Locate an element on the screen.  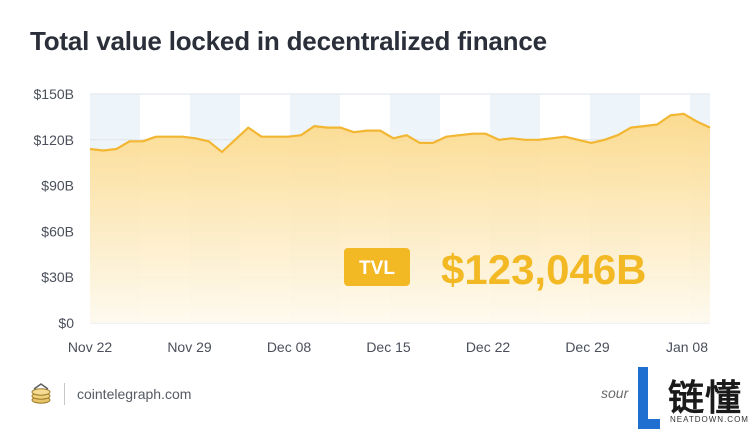
source-label: sour is located at coordinates (615, 393).